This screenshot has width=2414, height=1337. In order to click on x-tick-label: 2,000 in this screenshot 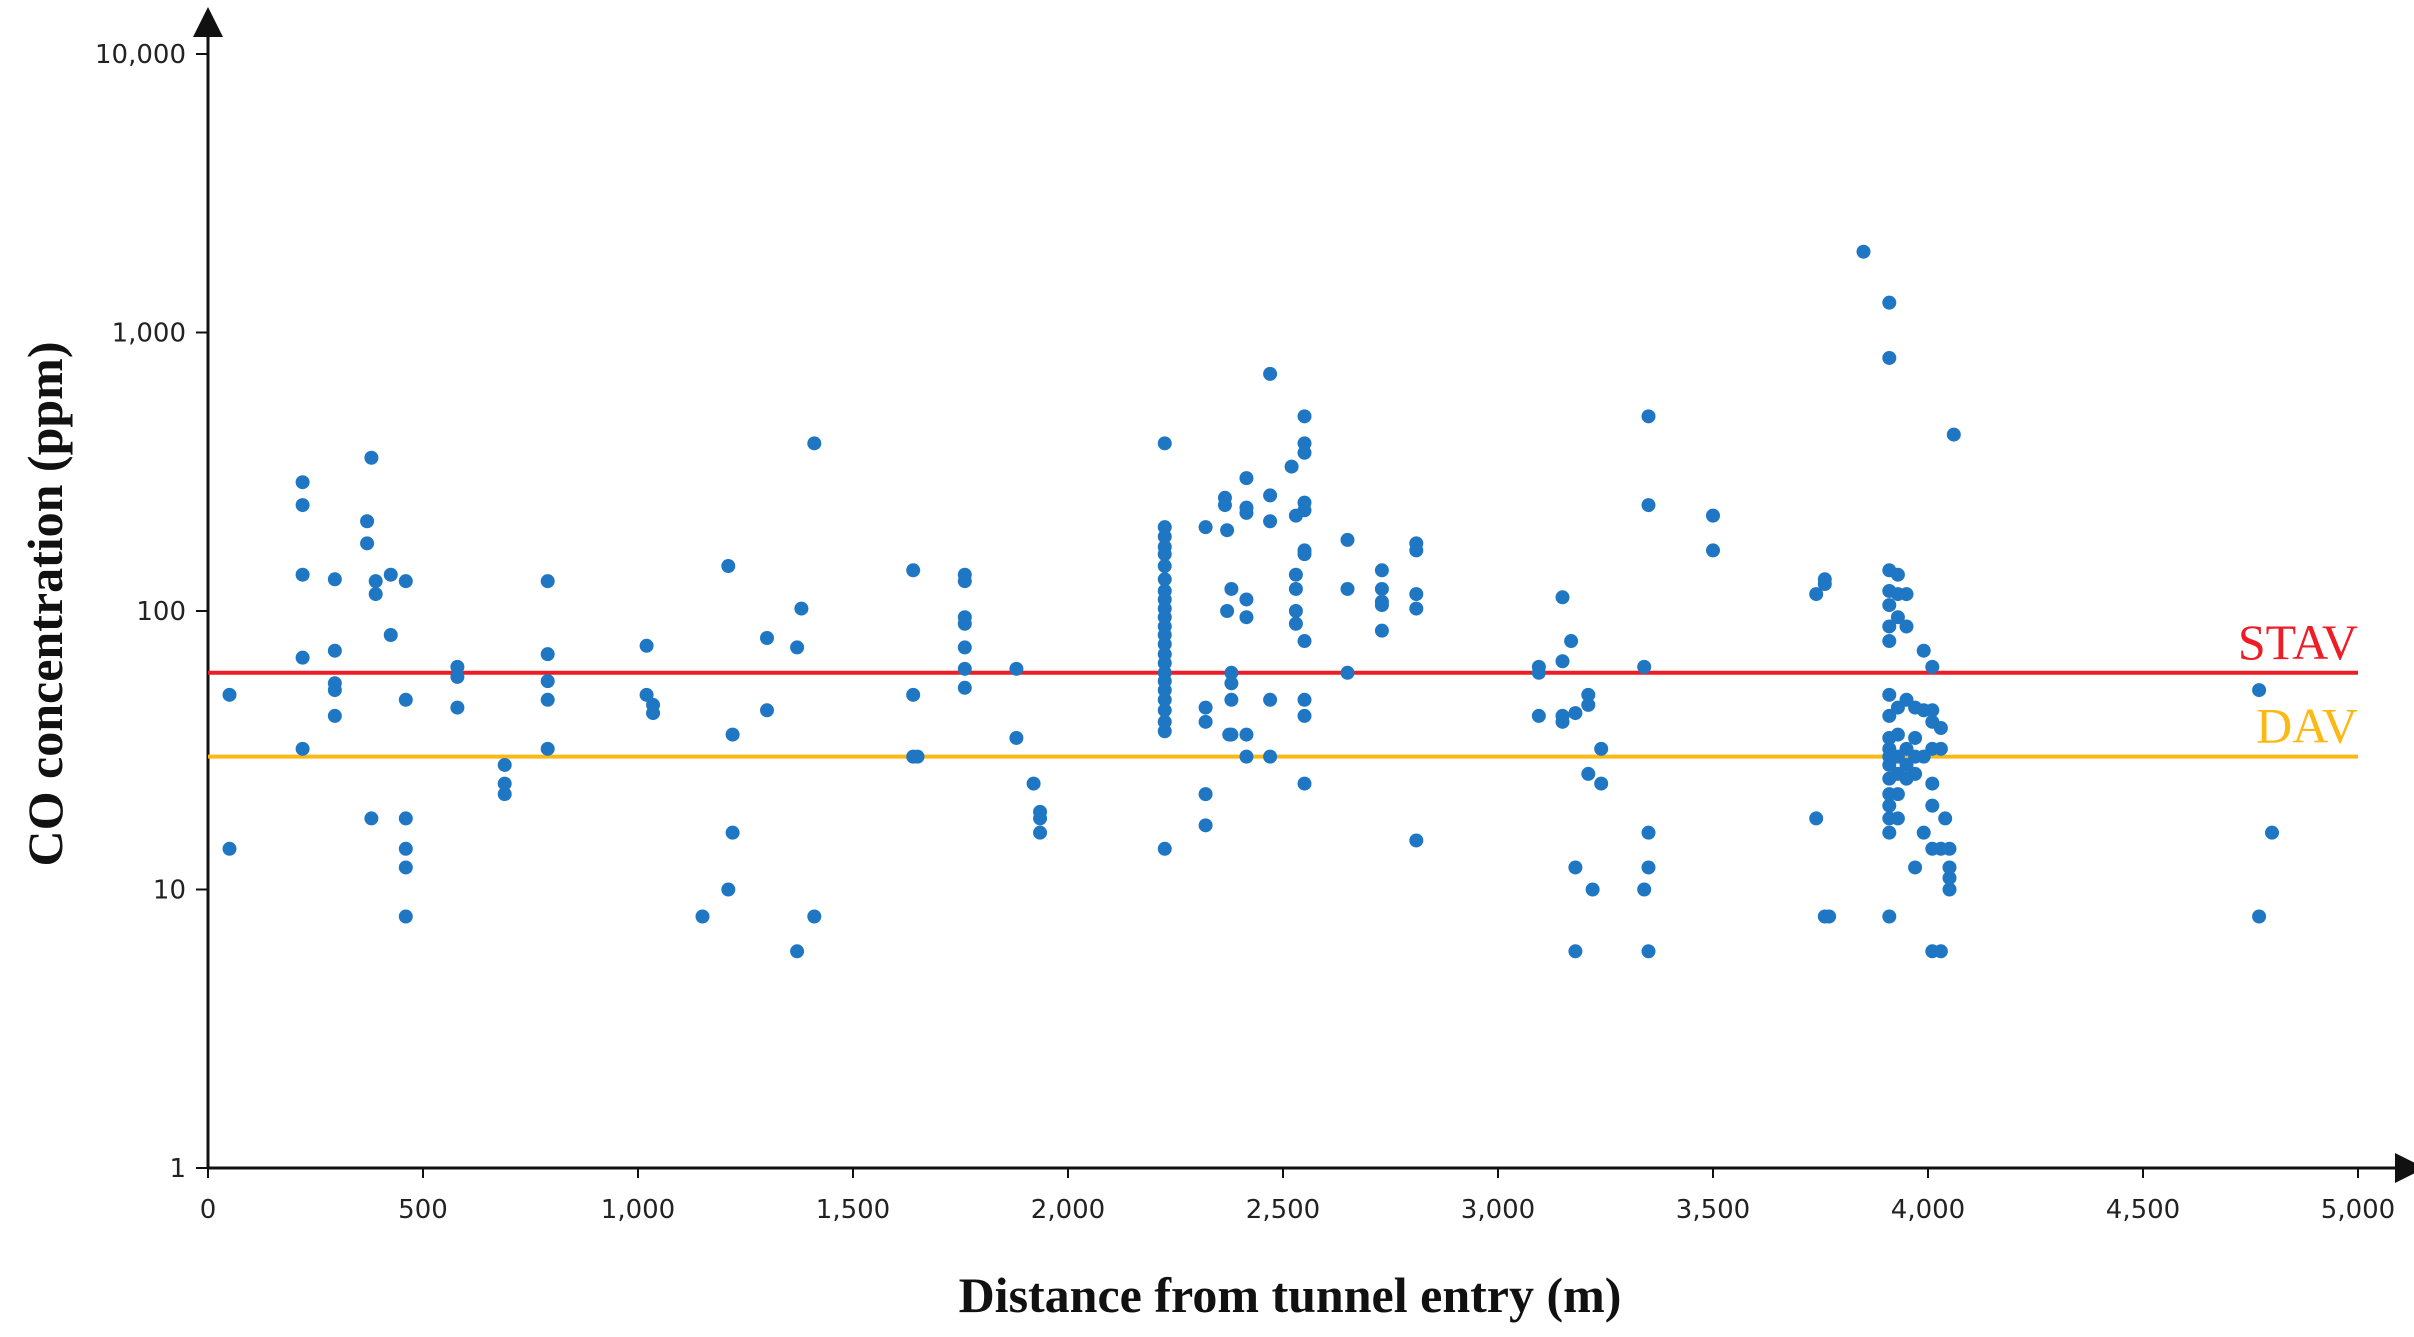, I will do `click(1068, 1210)`.